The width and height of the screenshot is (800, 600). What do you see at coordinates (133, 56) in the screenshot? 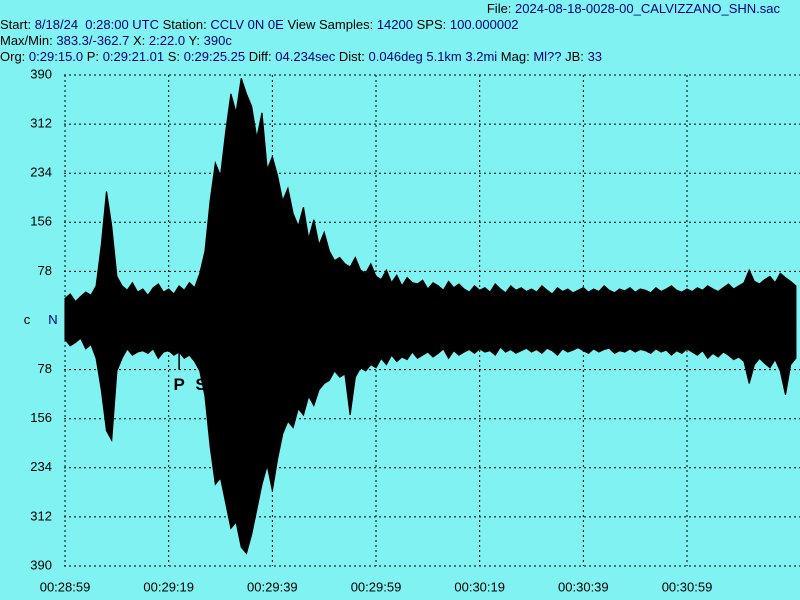
I see `header-value: 0:29:21.01` at bounding box center [133, 56].